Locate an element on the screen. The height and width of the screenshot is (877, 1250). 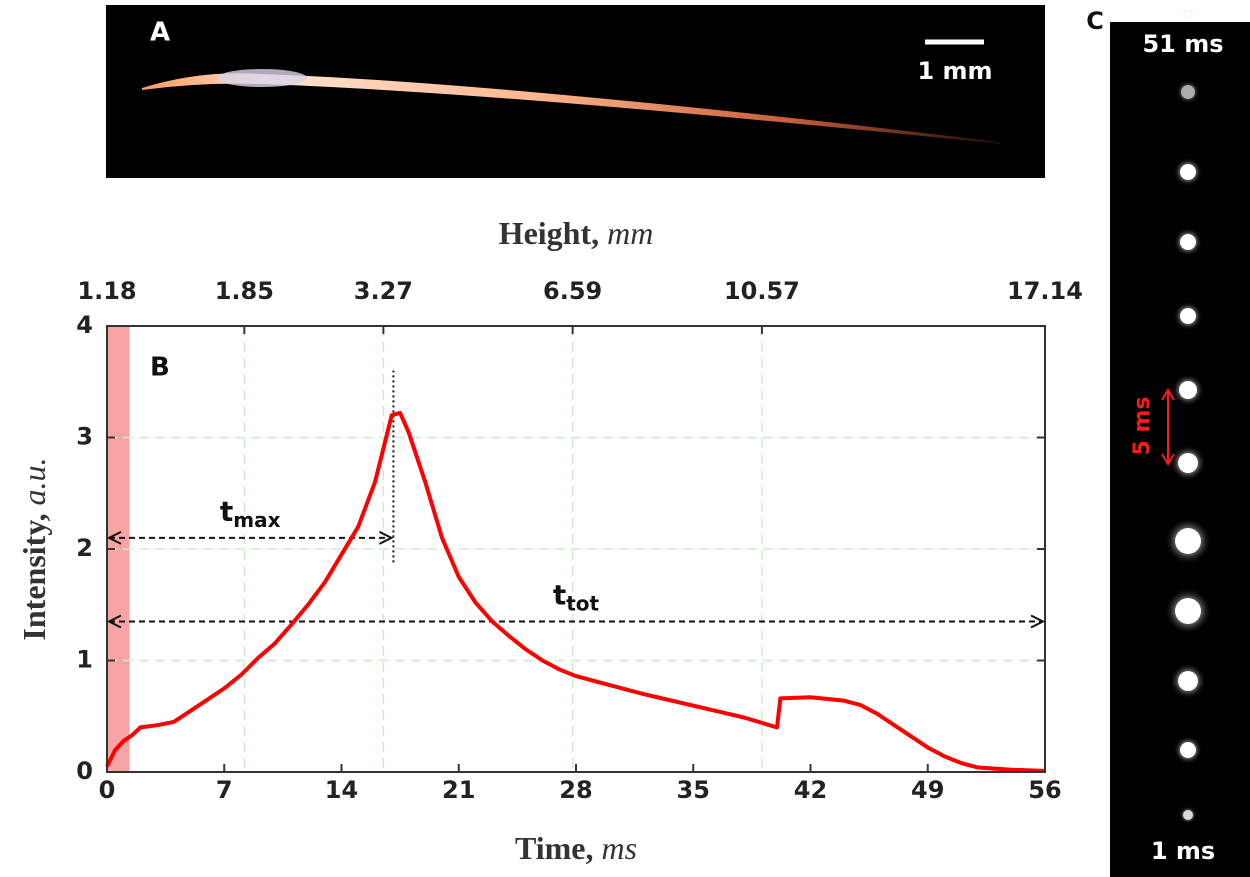
flame-image is located at coordinates (575, 91).